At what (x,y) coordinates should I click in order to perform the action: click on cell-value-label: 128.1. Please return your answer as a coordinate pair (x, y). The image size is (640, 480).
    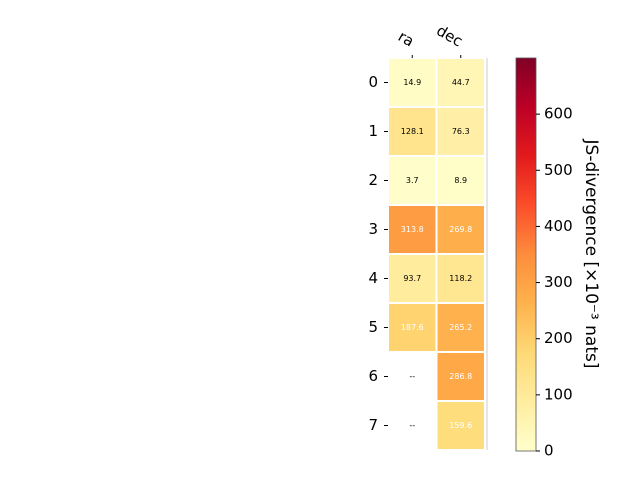
    Looking at the image, I should click on (412, 131).